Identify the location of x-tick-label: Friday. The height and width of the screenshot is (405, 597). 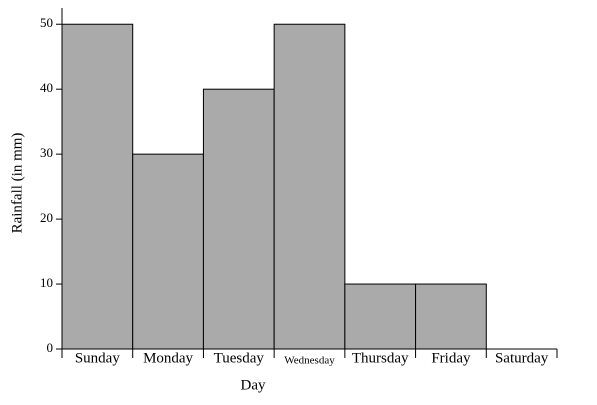
(451, 358).